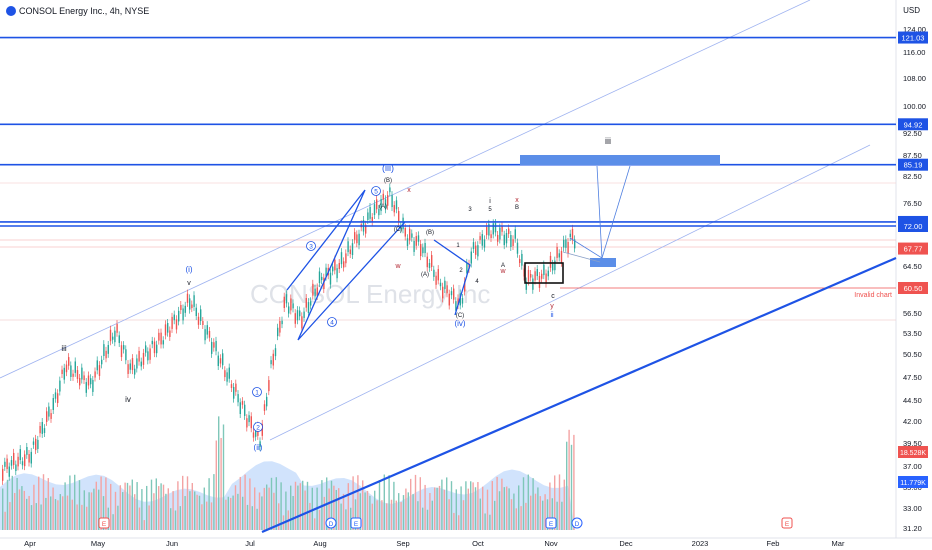 The height and width of the screenshot is (550, 932). I want to click on wave-count-label: 4, so click(332, 323).